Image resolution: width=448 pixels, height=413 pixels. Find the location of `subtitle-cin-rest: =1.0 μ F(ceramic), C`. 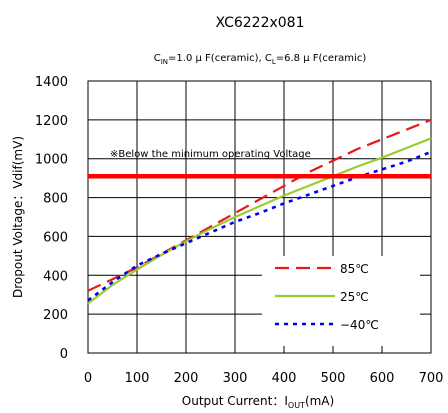

subtitle-cin-rest: =1.0 μ F(ceramic), C is located at coordinates (220, 58).